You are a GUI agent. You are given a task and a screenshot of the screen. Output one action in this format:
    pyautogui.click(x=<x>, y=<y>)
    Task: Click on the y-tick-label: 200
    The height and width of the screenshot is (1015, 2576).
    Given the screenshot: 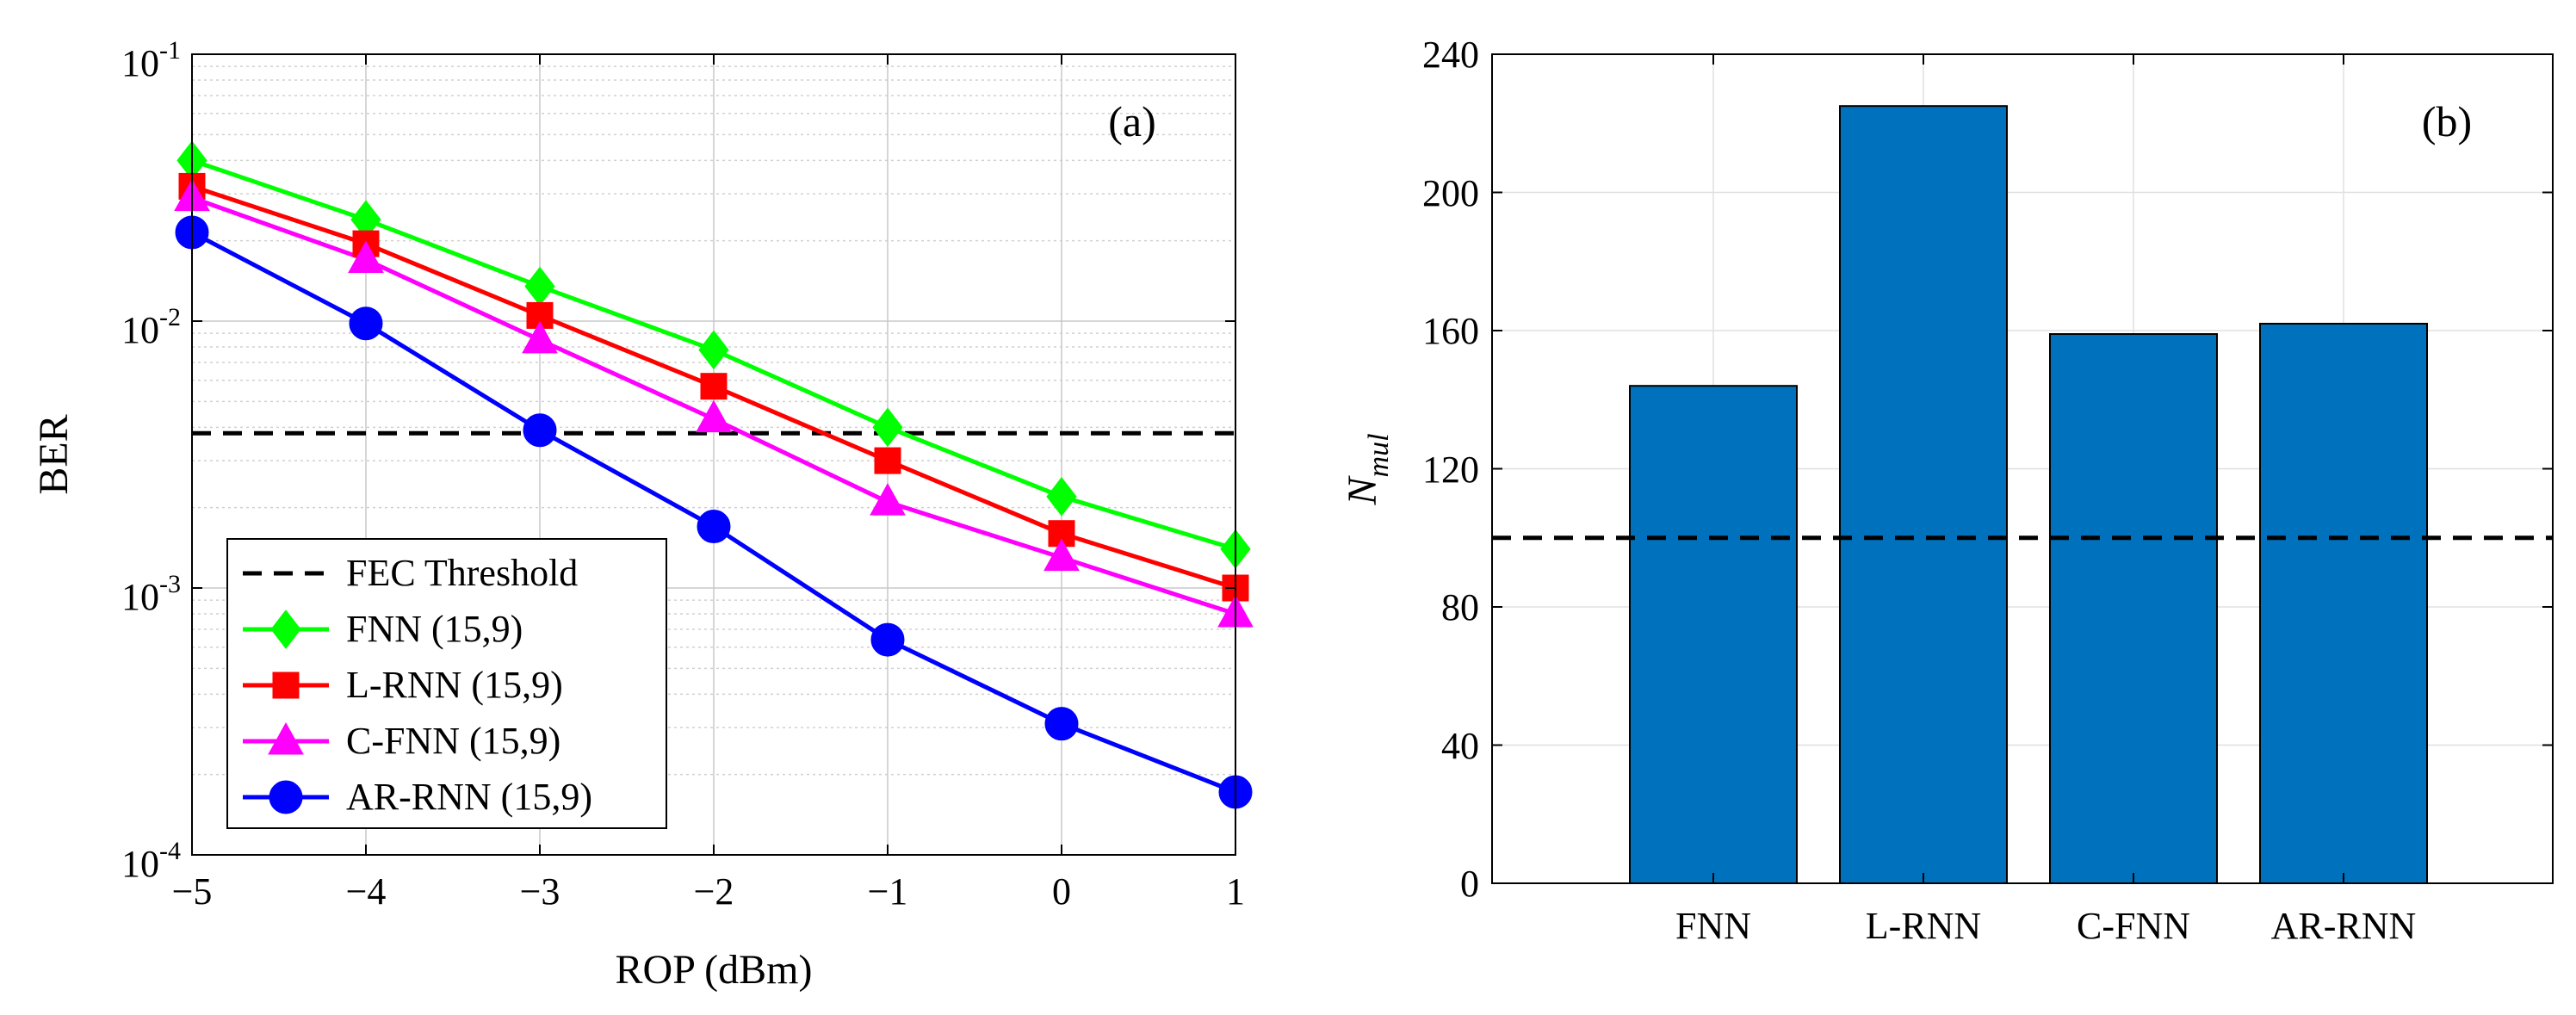 What is the action you would take?
    pyautogui.click(x=1451, y=193)
    